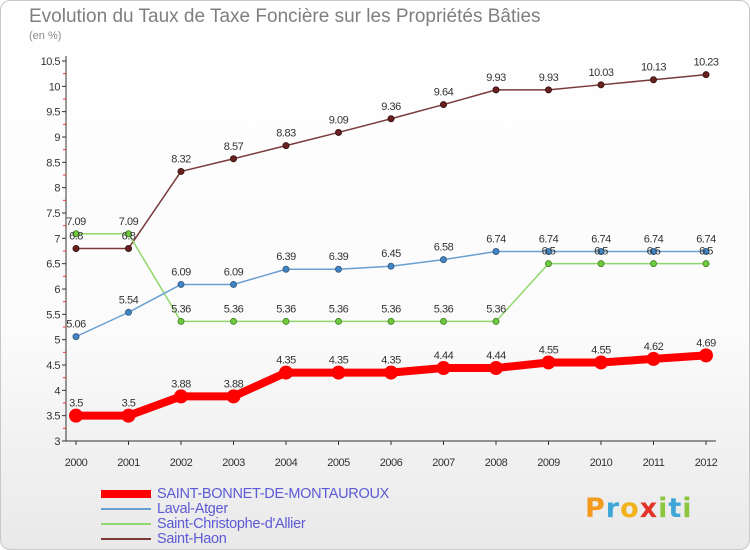  I want to click on data-label: 4.55, so click(549, 350).